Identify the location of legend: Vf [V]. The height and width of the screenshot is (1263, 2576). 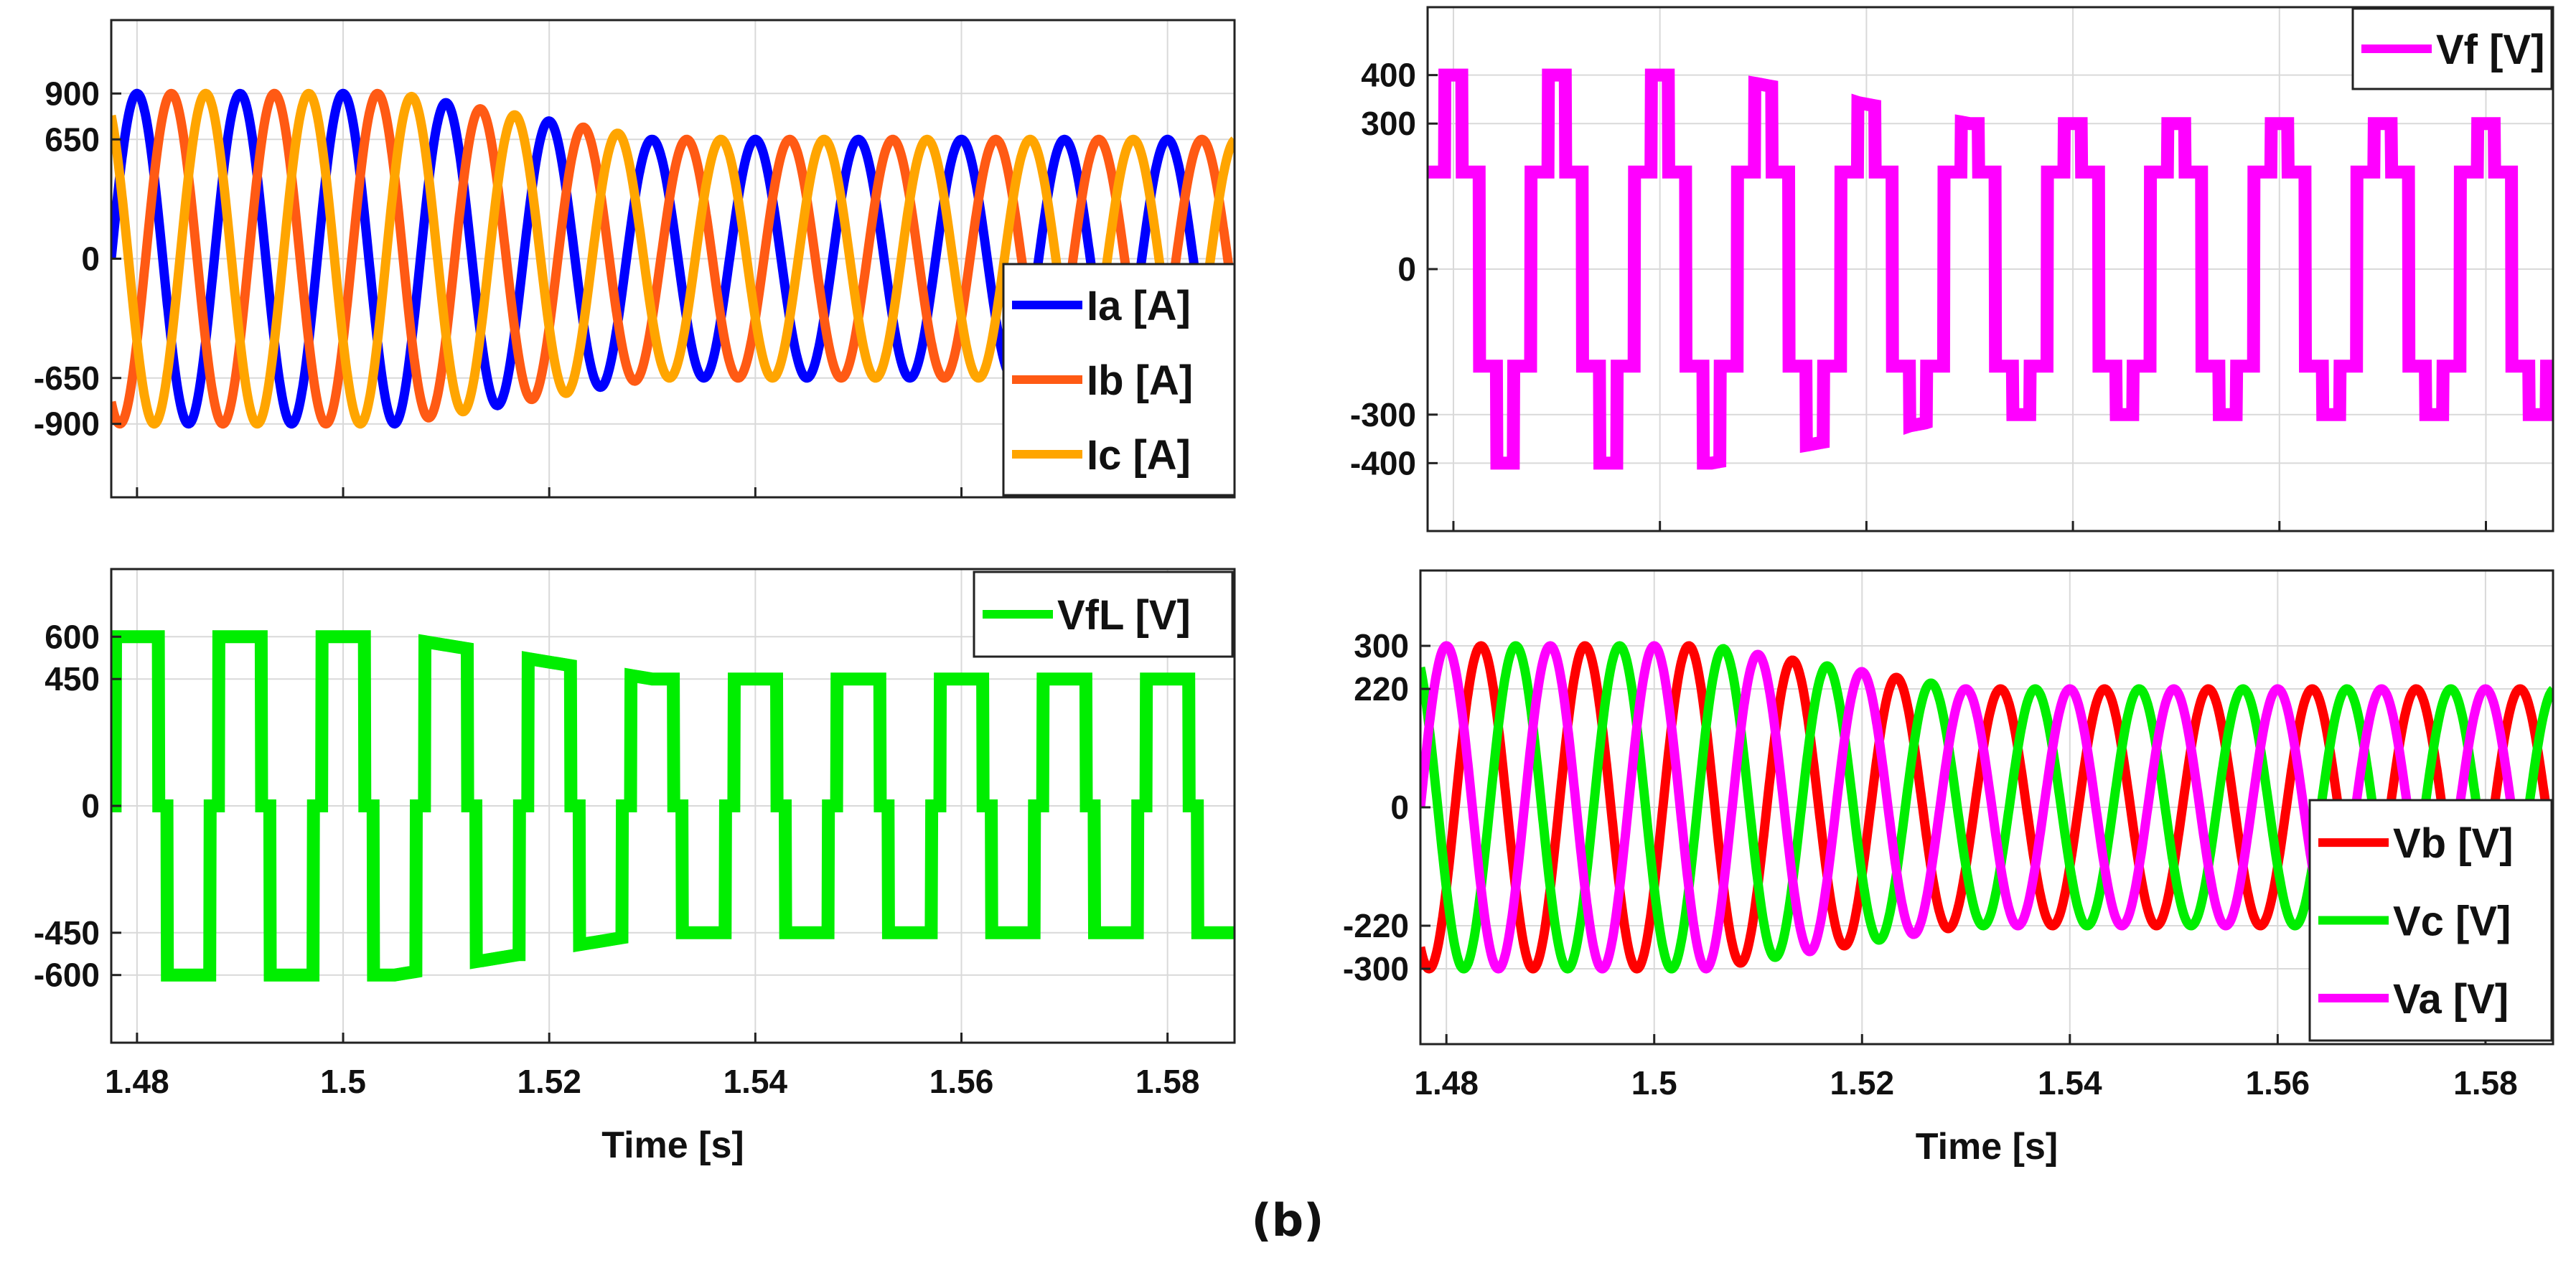
(2452, 48).